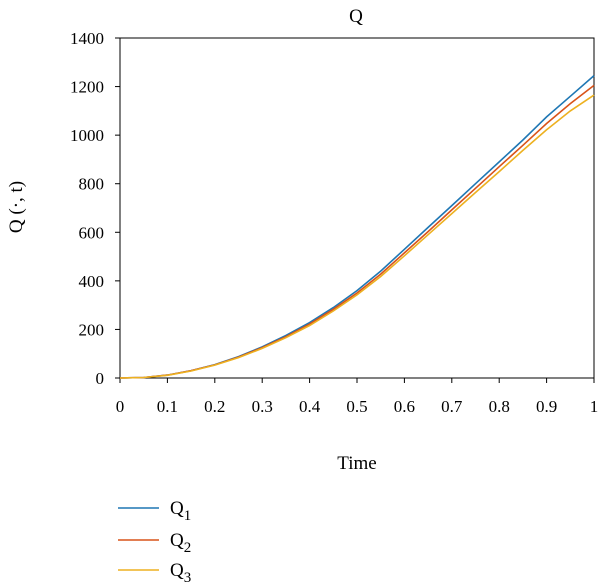 This screenshot has width=600, height=588. What do you see at coordinates (356, 463) in the screenshot?
I see `x-axis-label: Time` at bounding box center [356, 463].